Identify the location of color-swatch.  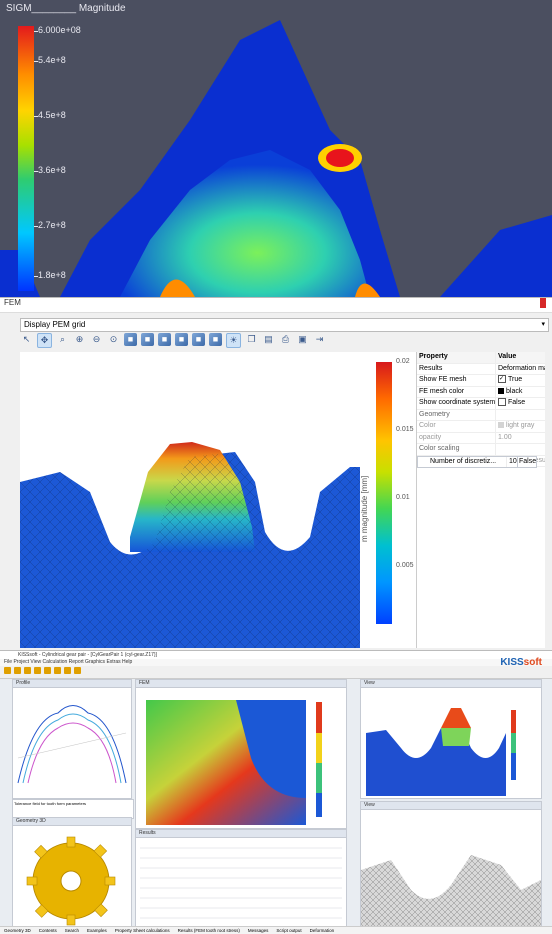
(501, 425).